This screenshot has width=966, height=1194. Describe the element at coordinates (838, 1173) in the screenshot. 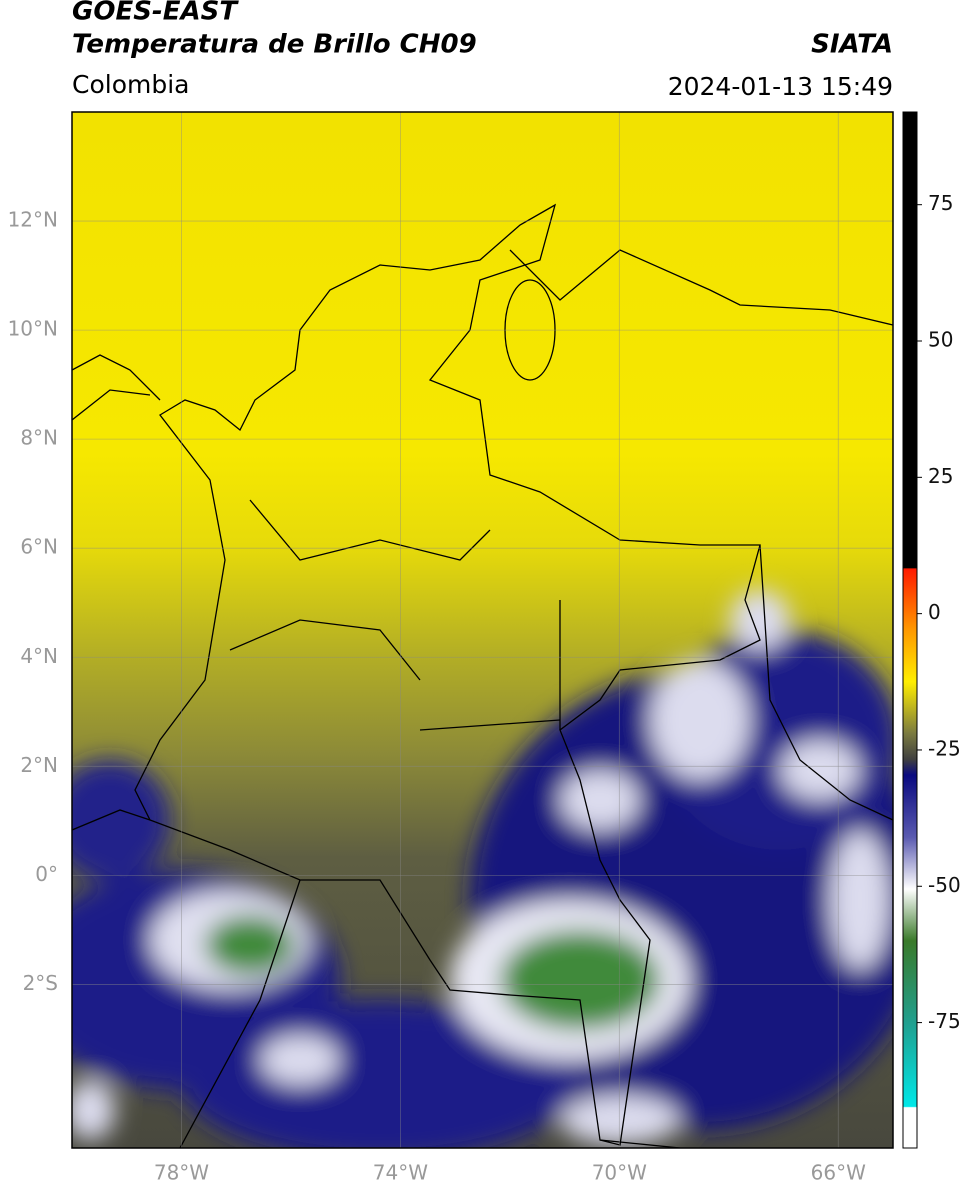

I see `lon-tick-label: 66°W` at that location.